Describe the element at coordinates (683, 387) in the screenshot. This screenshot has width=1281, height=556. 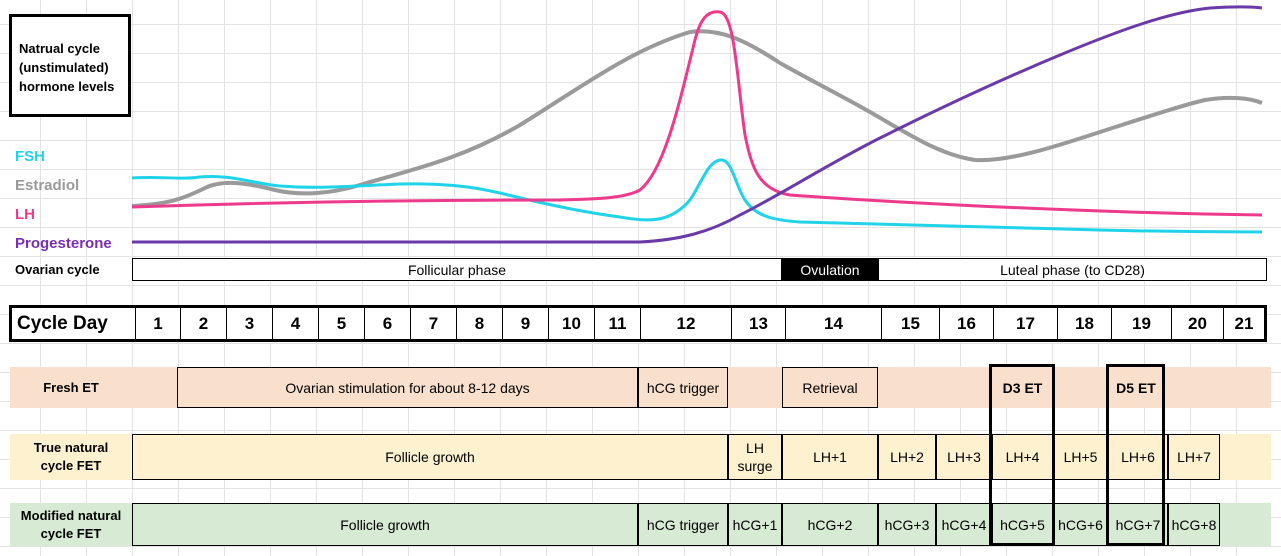
I see `fresh-hcg-trigger: hCG trigger` at that location.